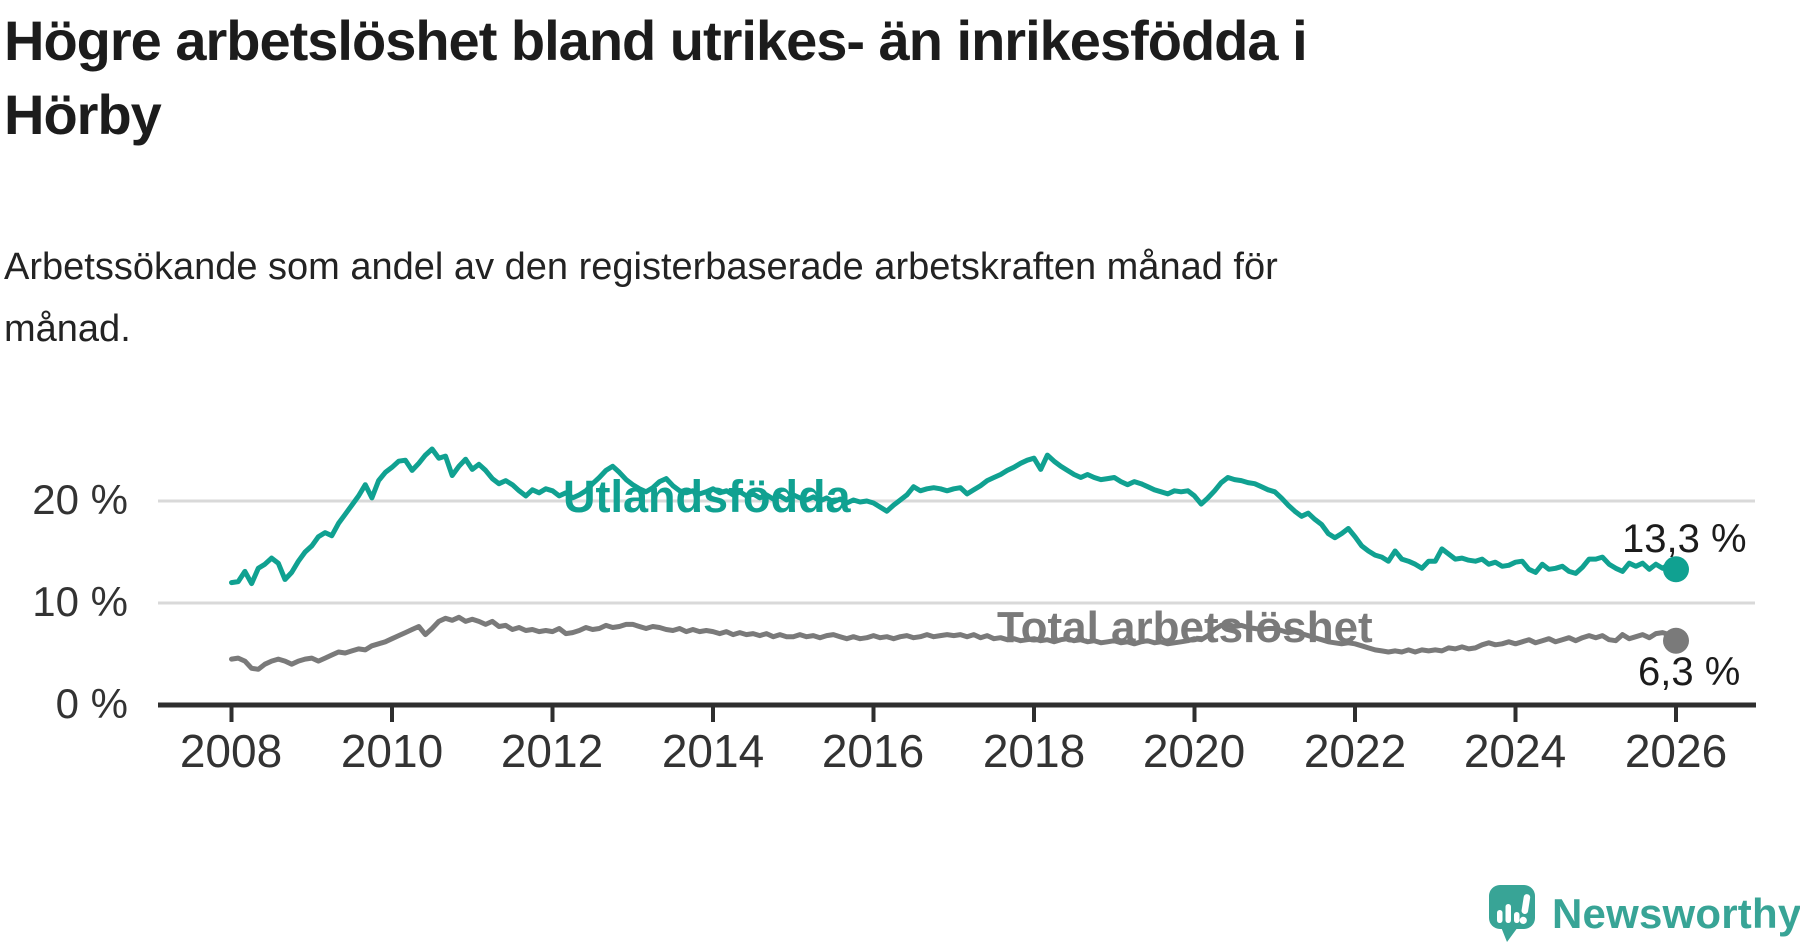 Image resolution: width=1800 pixels, height=948 pixels. I want to click on newsworthy-logo: Newsworthy, so click(1644, 914).